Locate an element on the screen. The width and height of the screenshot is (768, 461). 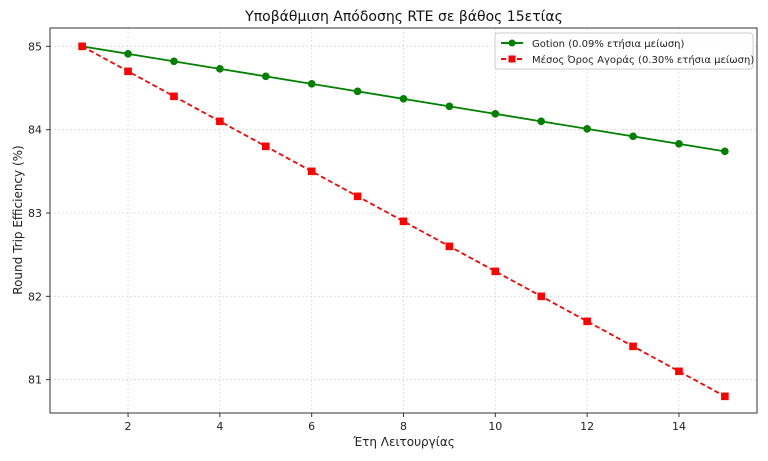
x-tick-label: 4 is located at coordinates (219, 426).